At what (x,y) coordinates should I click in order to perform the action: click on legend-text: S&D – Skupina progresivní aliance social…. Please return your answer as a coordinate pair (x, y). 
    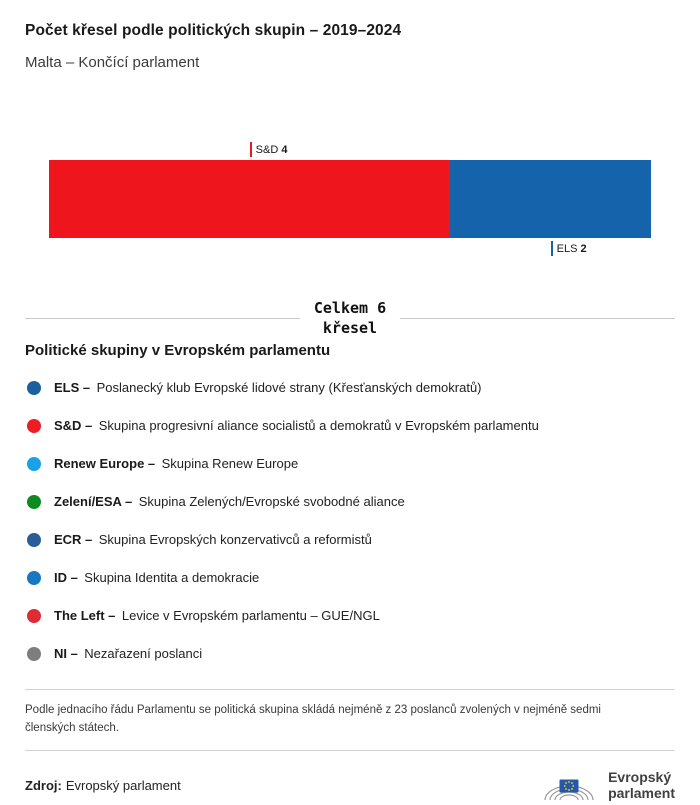
    Looking at the image, I should click on (296, 426).